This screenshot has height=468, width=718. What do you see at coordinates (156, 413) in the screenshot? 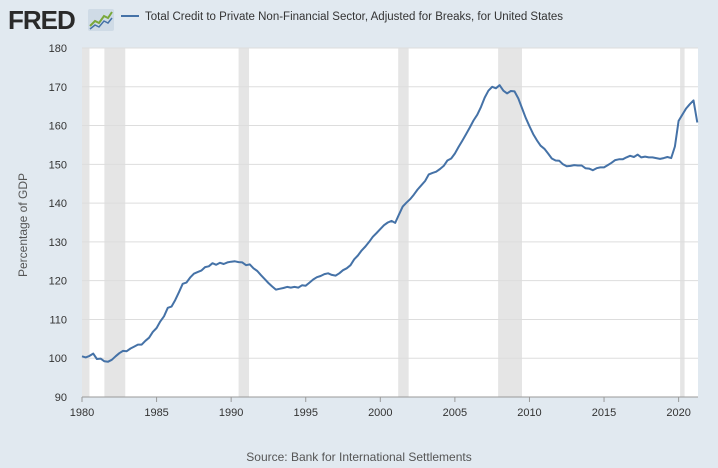
I see `x-tick-label: 1985` at bounding box center [156, 413].